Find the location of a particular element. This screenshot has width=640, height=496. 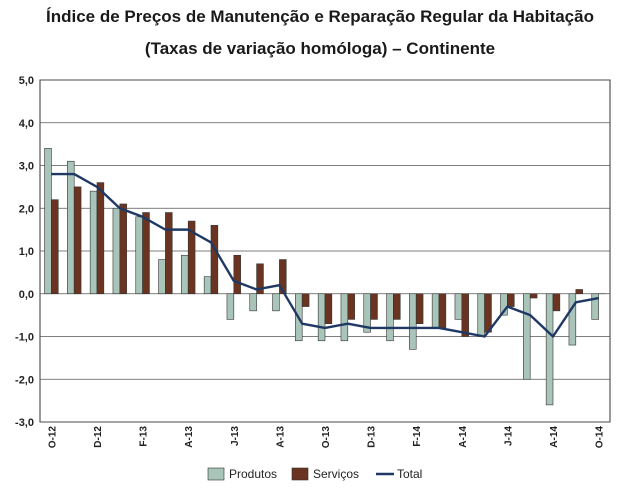

y-tick-label: 3,0 is located at coordinates (26, 167).